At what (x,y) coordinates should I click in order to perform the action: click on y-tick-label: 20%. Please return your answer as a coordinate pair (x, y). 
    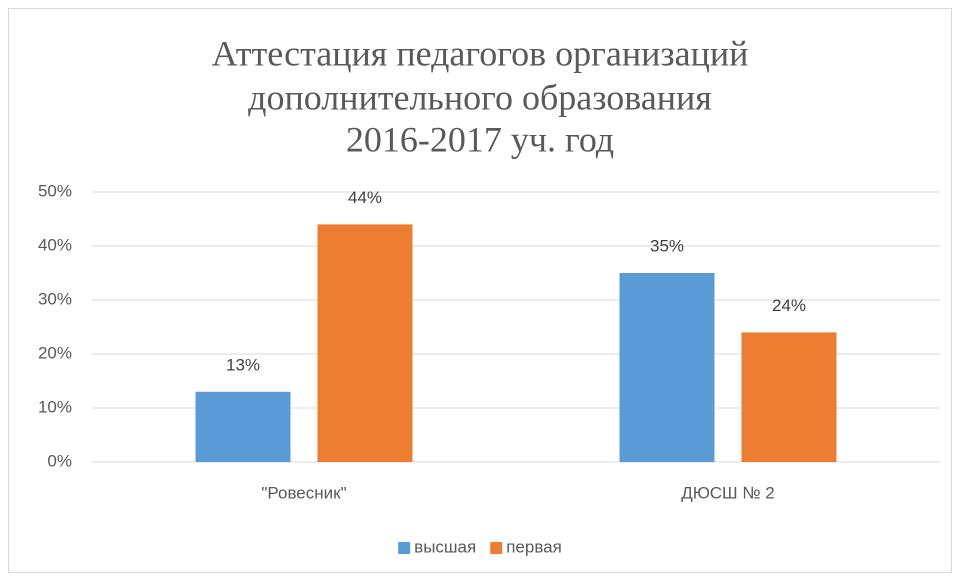
    Looking at the image, I should click on (55, 352).